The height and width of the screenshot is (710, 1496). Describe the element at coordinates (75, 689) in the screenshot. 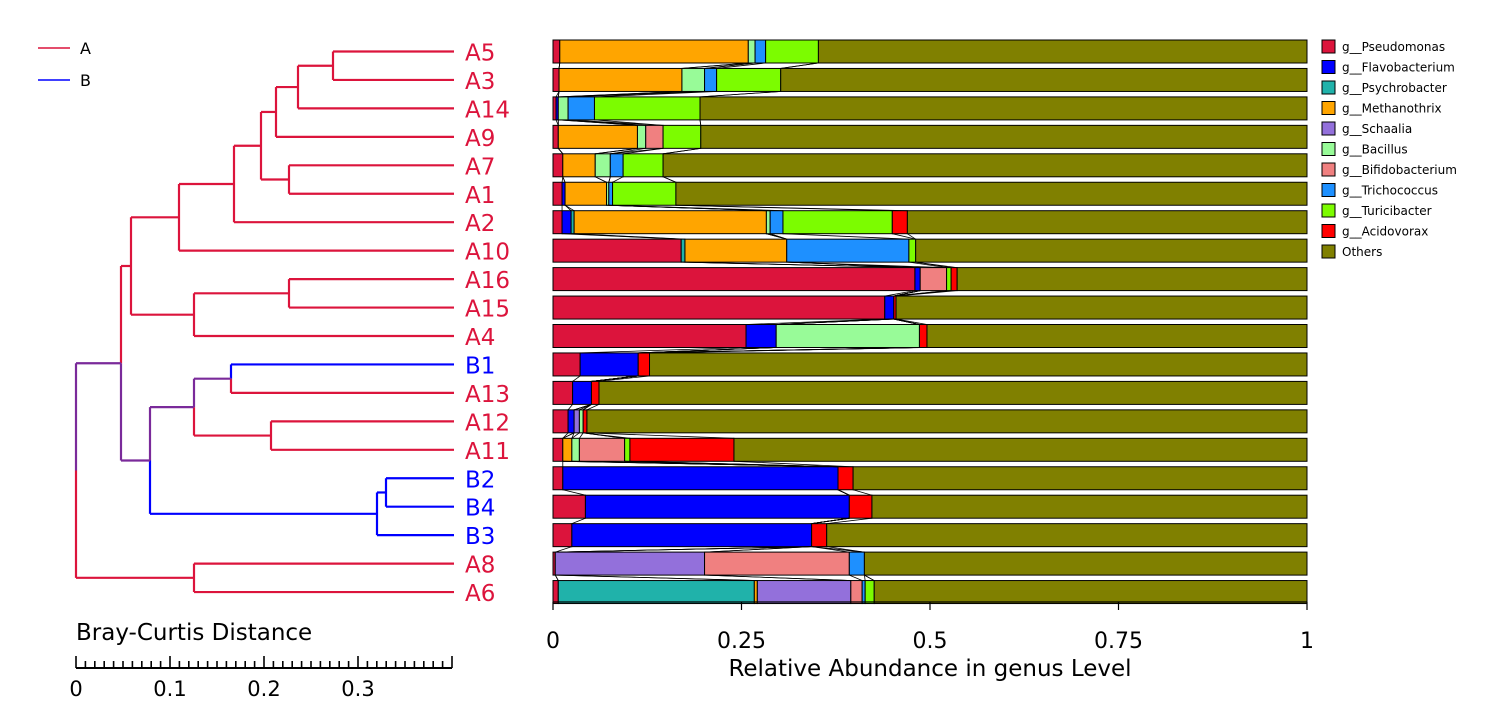

I see `tree-axis-tick-label: 0` at that location.